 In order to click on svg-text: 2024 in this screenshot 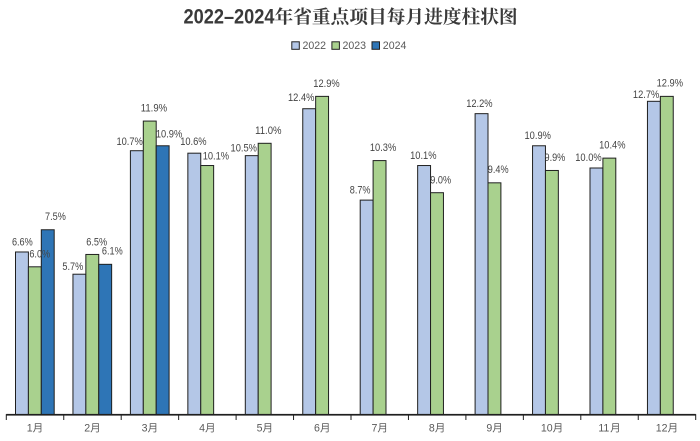, I will do `click(395, 46)`.